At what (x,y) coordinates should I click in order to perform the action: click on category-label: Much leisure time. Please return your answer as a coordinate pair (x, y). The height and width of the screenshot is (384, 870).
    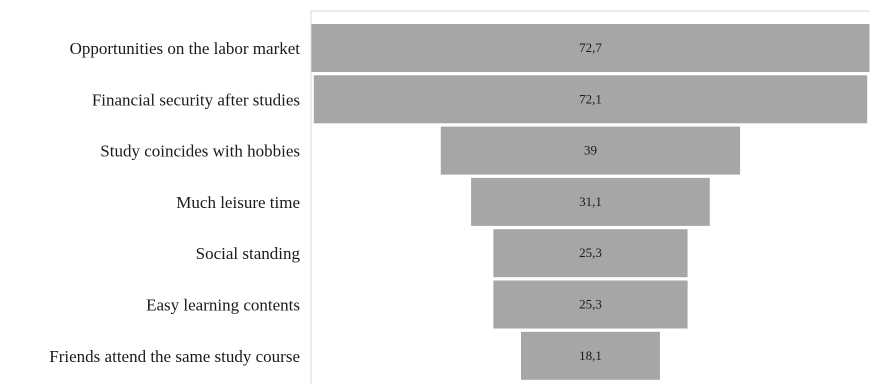
    Looking at the image, I should click on (238, 202).